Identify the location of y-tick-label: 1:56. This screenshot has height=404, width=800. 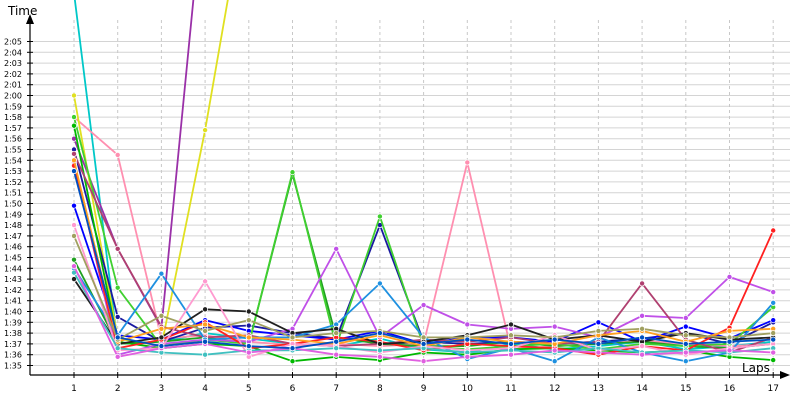
(13, 139).